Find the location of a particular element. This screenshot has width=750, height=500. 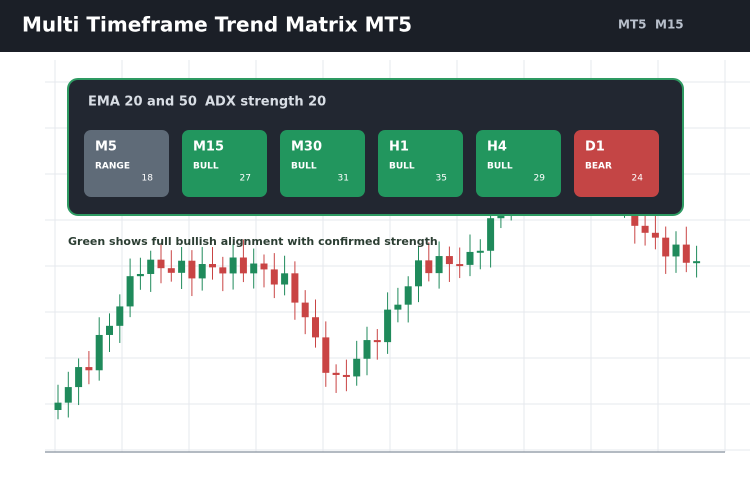

tile-timeframe: M15 is located at coordinates (208, 147).